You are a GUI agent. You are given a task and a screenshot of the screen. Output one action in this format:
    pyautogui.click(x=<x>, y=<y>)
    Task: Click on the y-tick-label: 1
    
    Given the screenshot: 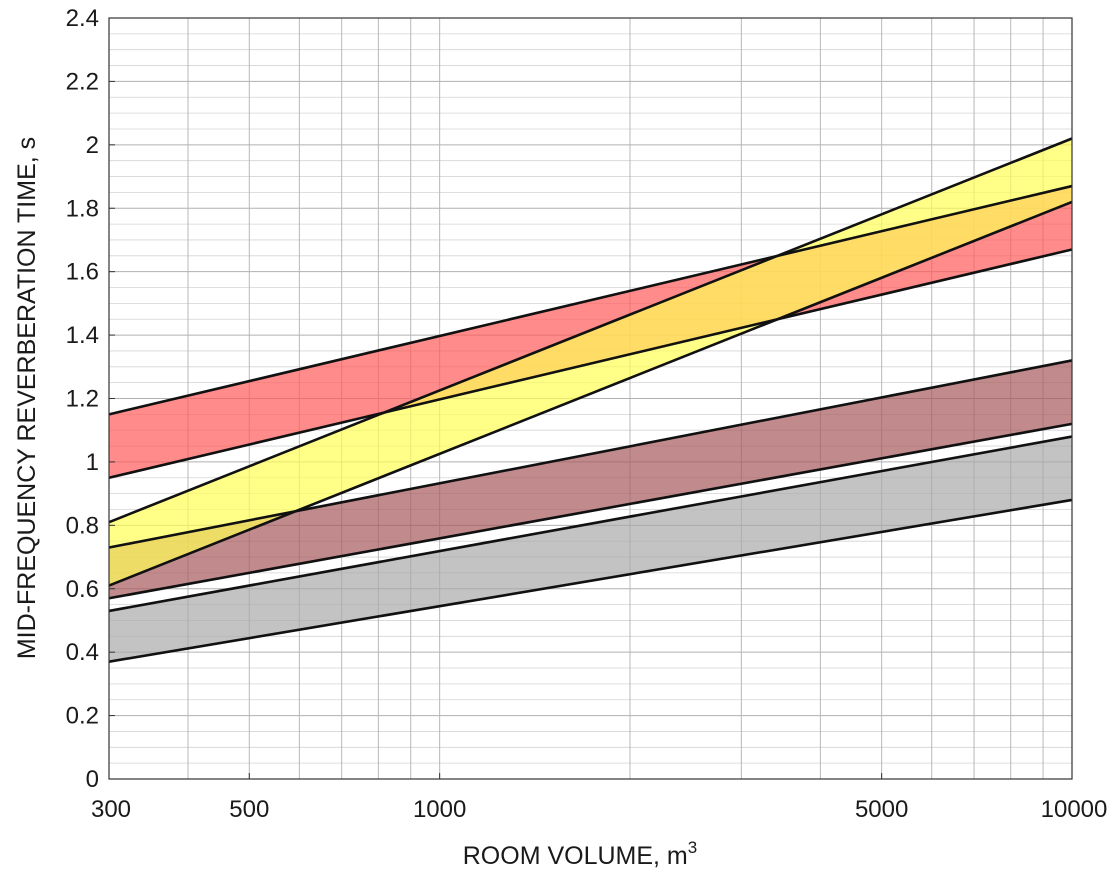 What is the action you would take?
    pyautogui.click(x=92, y=462)
    